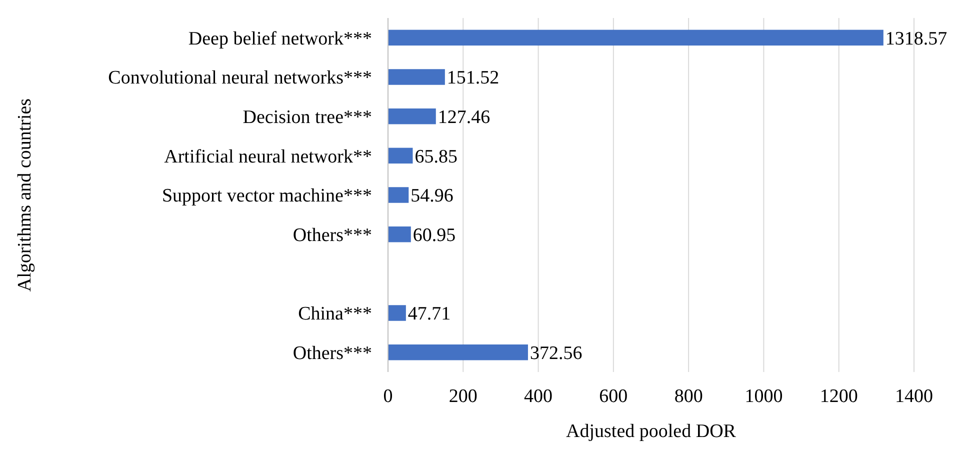  What do you see at coordinates (463, 396) in the screenshot?
I see `x-tick-label: 200` at bounding box center [463, 396].